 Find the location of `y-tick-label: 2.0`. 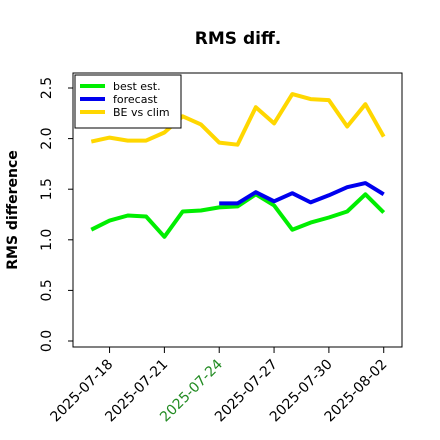

y-tick-label: 2.0 is located at coordinates (47, 138).